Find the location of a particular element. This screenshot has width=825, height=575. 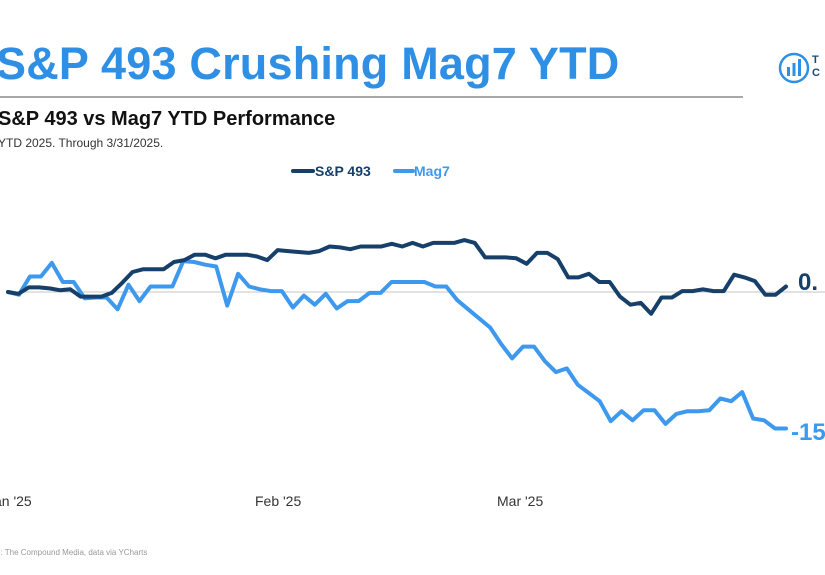

legend: S&P 493 Mag7 is located at coordinates (370, 171).